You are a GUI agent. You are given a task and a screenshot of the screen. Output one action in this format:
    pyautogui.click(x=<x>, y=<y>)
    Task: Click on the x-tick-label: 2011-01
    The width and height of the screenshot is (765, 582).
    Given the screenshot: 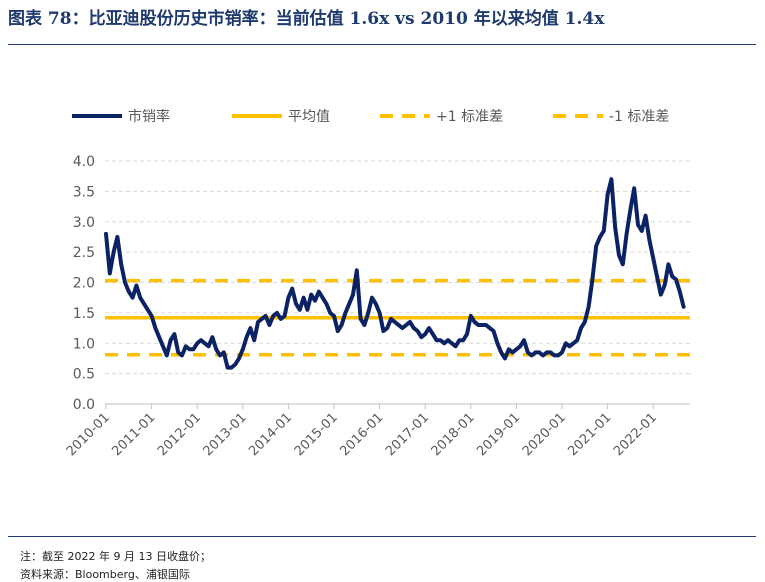 What is the action you would take?
    pyautogui.click(x=133, y=434)
    